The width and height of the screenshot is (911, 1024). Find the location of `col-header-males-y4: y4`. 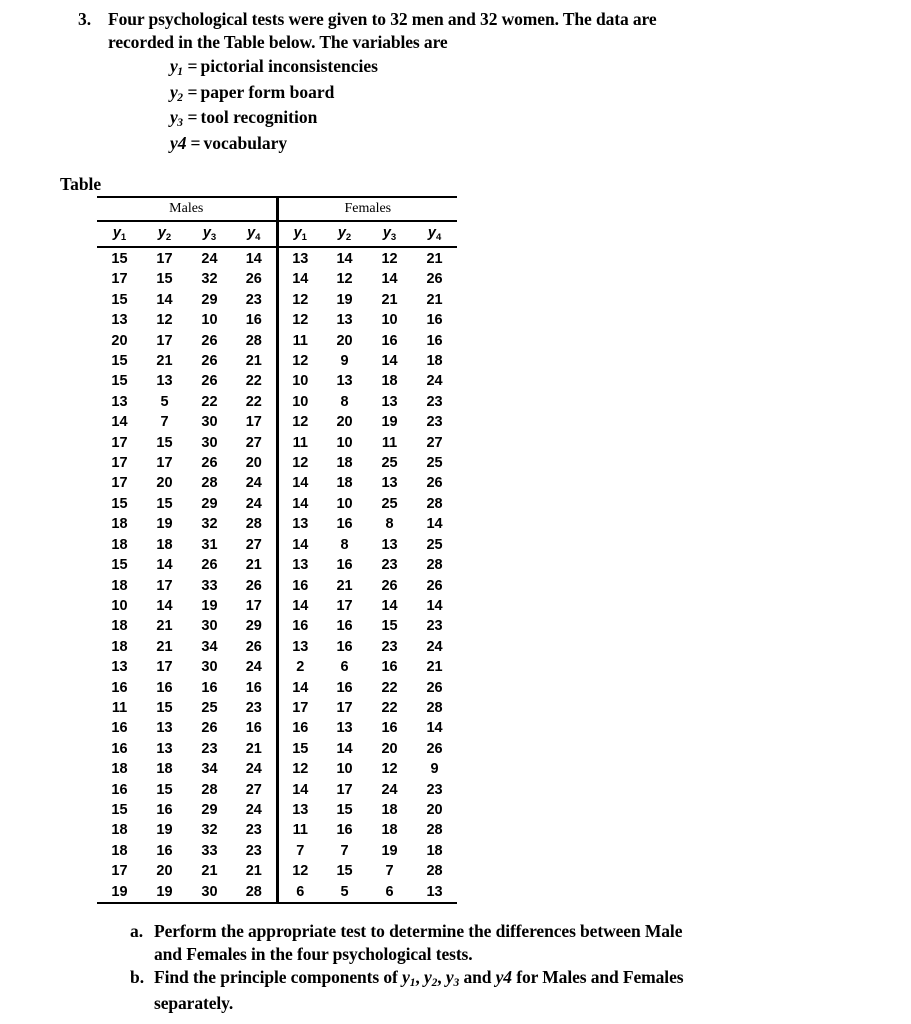

col-header-males-y4: y4 is located at coordinates (255, 234).